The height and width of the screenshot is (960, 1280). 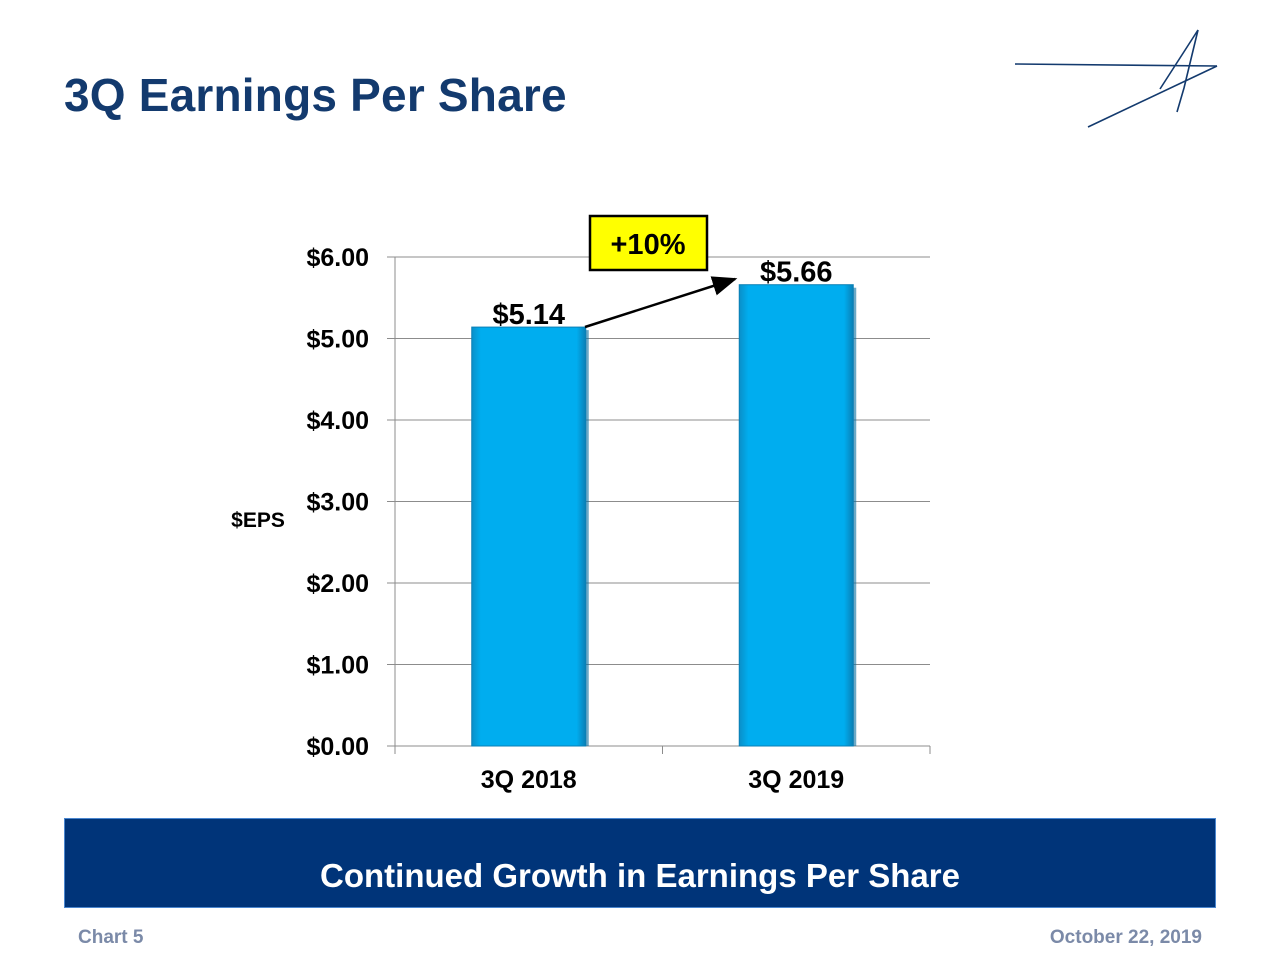 I want to click on growth-annotation-label: +10%, so click(x=648, y=245).